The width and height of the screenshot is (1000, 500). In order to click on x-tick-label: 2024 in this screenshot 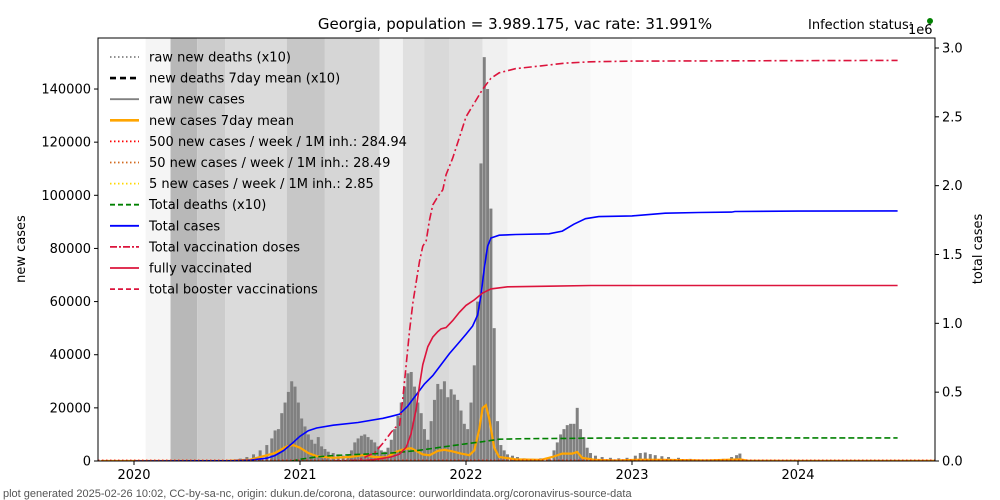, I will do `click(797, 475)`.